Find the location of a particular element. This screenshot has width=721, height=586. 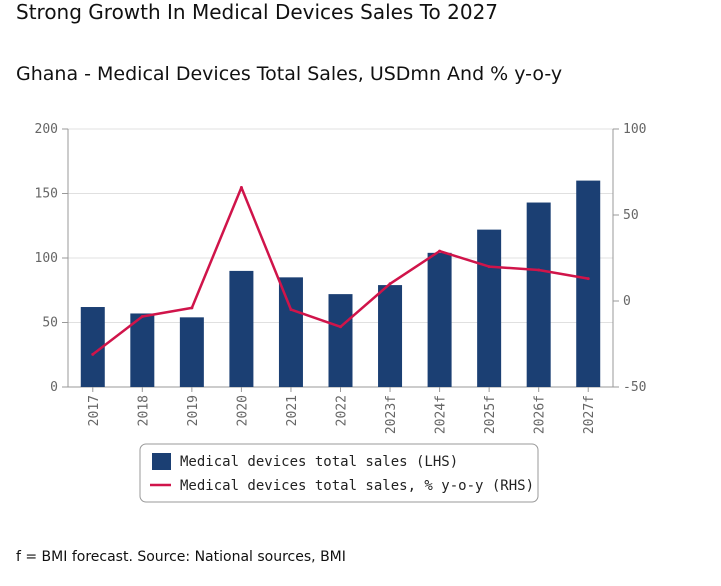

x-axis-tick-label: 2025f is located at coordinates (490, 414).